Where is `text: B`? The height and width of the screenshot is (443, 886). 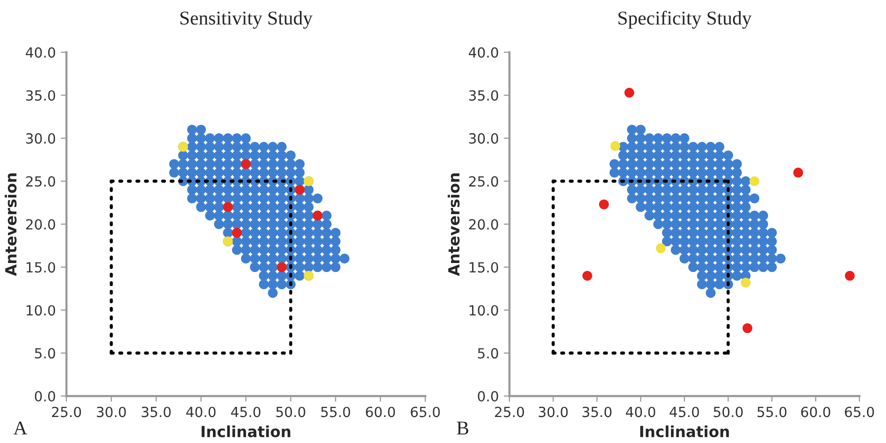
text: B is located at coordinates (462, 428).